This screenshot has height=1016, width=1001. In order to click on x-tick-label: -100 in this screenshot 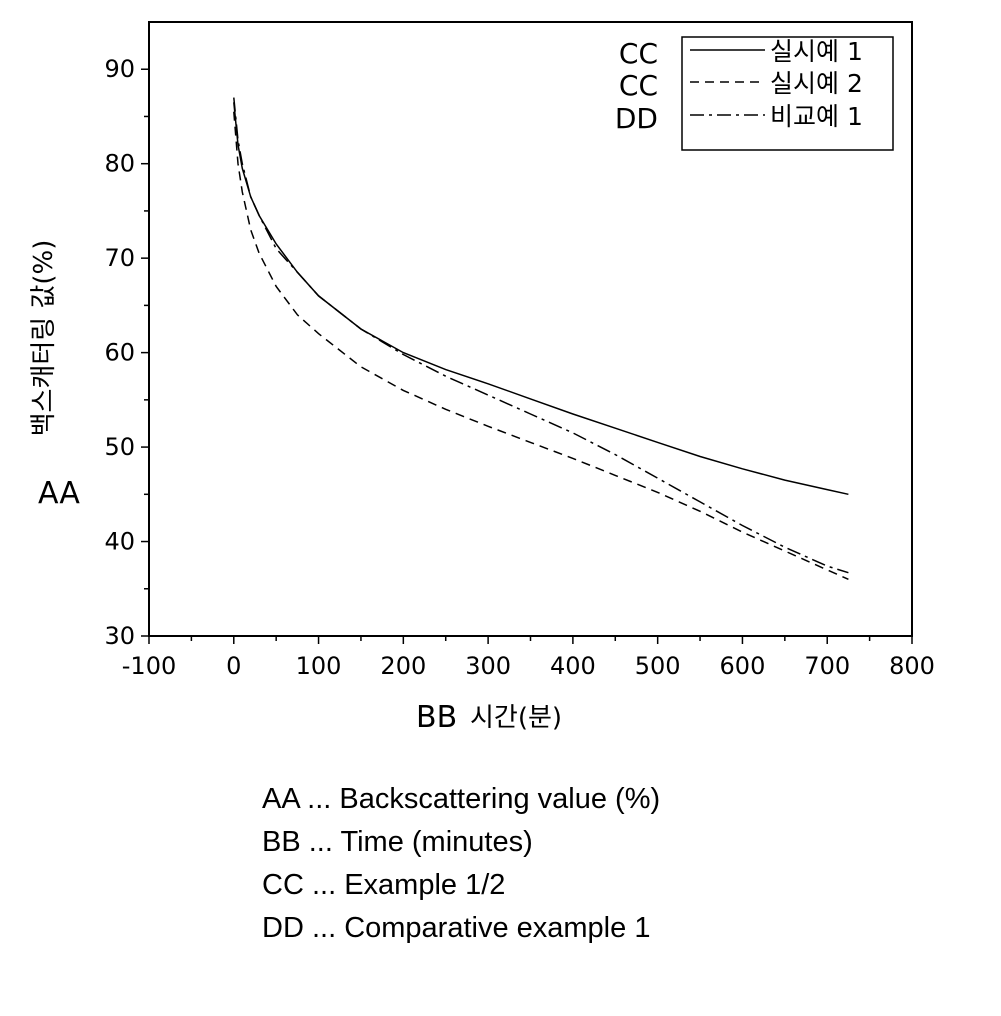, I will do `click(149, 666)`.